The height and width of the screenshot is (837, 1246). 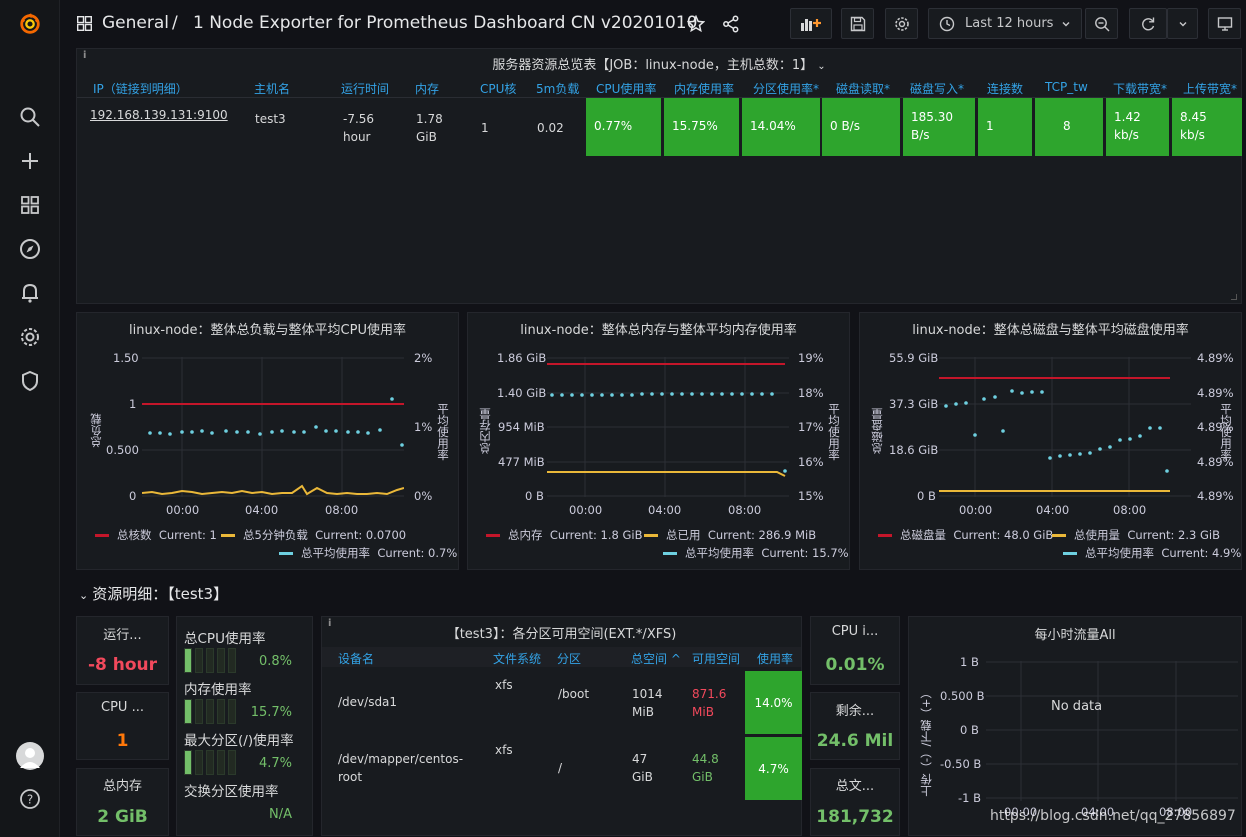 What do you see at coordinates (1065, 427) in the screenshot?
I see `disk-chart-plot` at bounding box center [1065, 427].